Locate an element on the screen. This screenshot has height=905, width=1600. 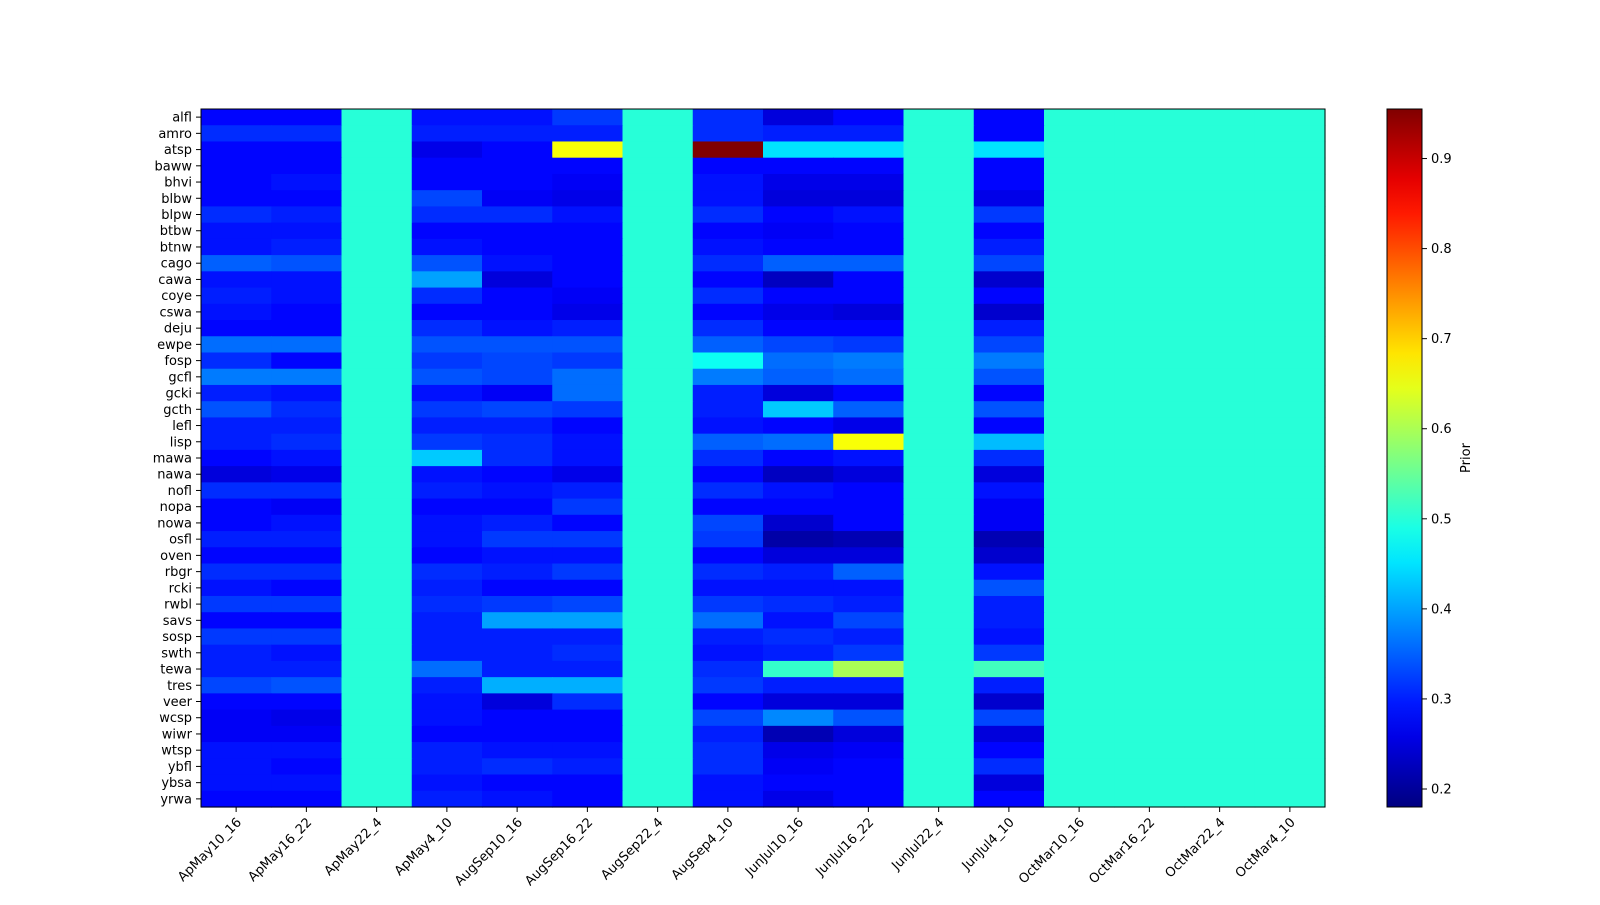
y-tick-label: mawa is located at coordinates (172, 459).